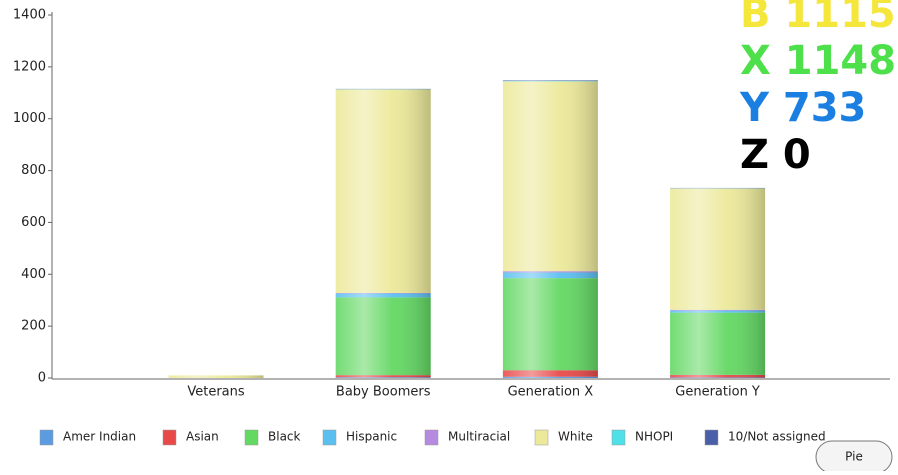 This screenshot has width=898, height=475. Describe the element at coordinates (99, 437) in the screenshot. I see `legend-label: Amer Indian` at that location.